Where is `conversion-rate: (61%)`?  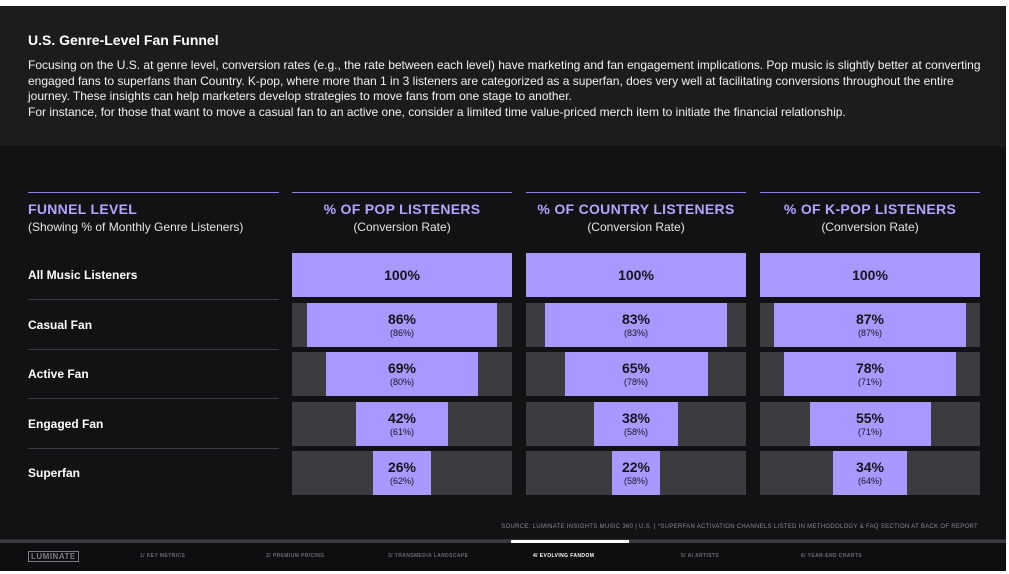 conversion-rate: (61%) is located at coordinates (401, 431).